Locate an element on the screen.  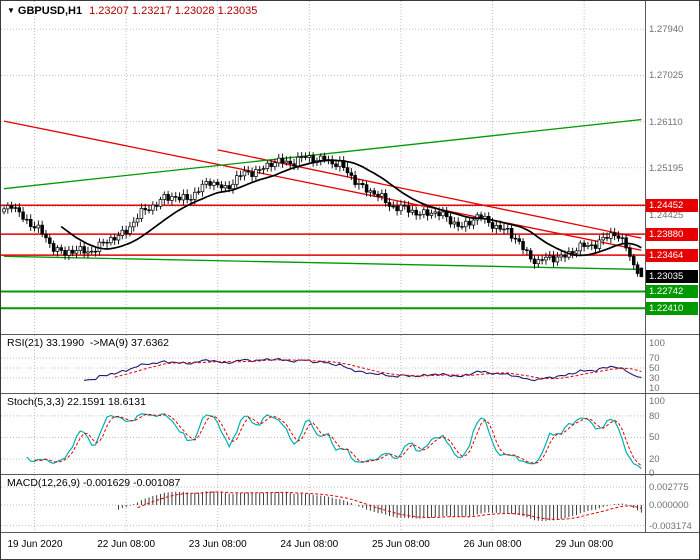
price-level-badge: 1.22410 is located at coordinates (671, 308).